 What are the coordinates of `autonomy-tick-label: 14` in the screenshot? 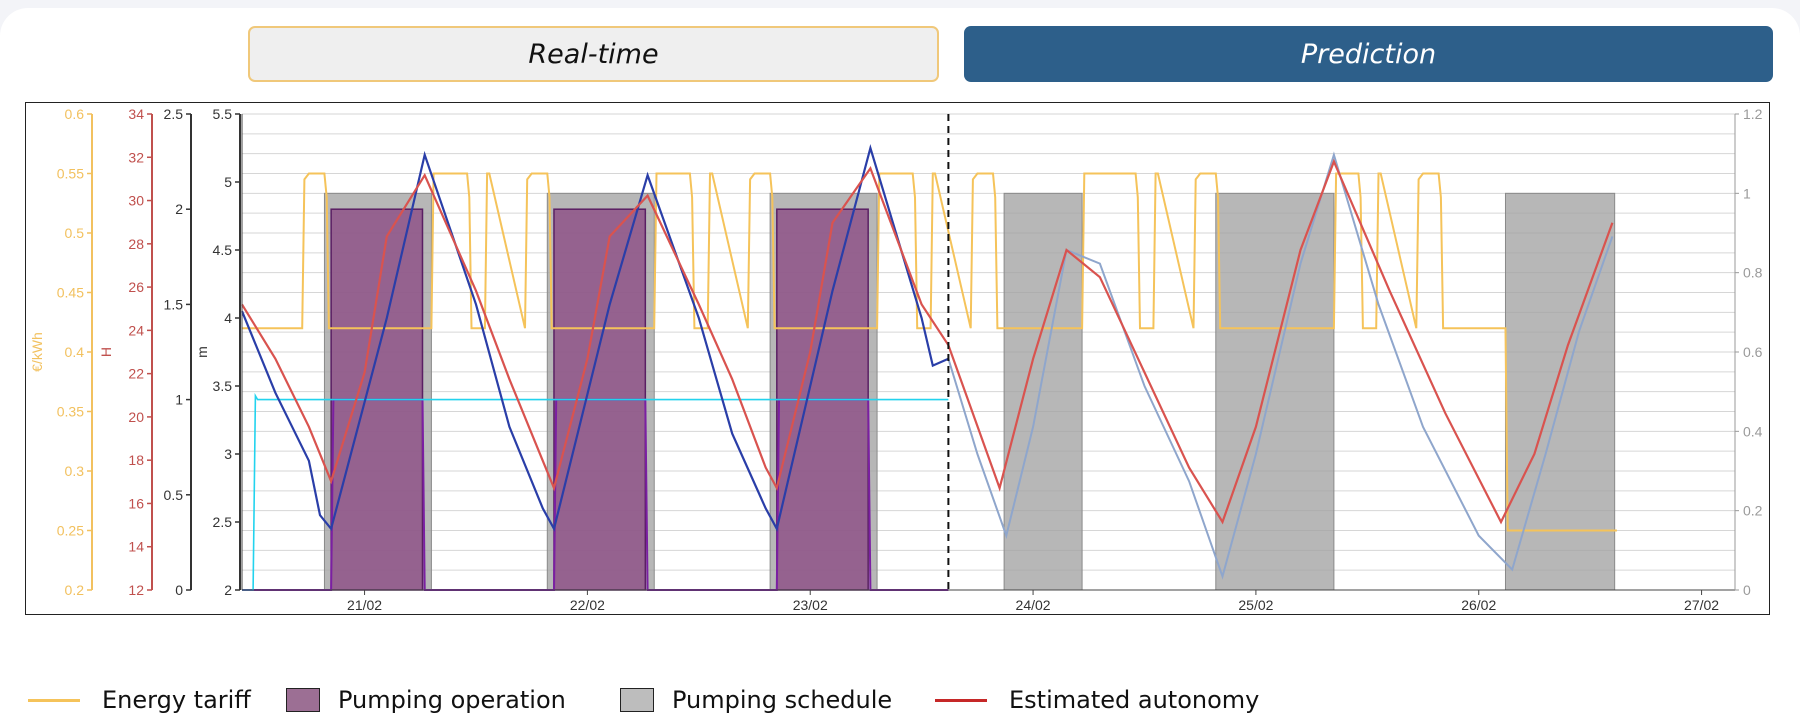 It's located at (136, 547).